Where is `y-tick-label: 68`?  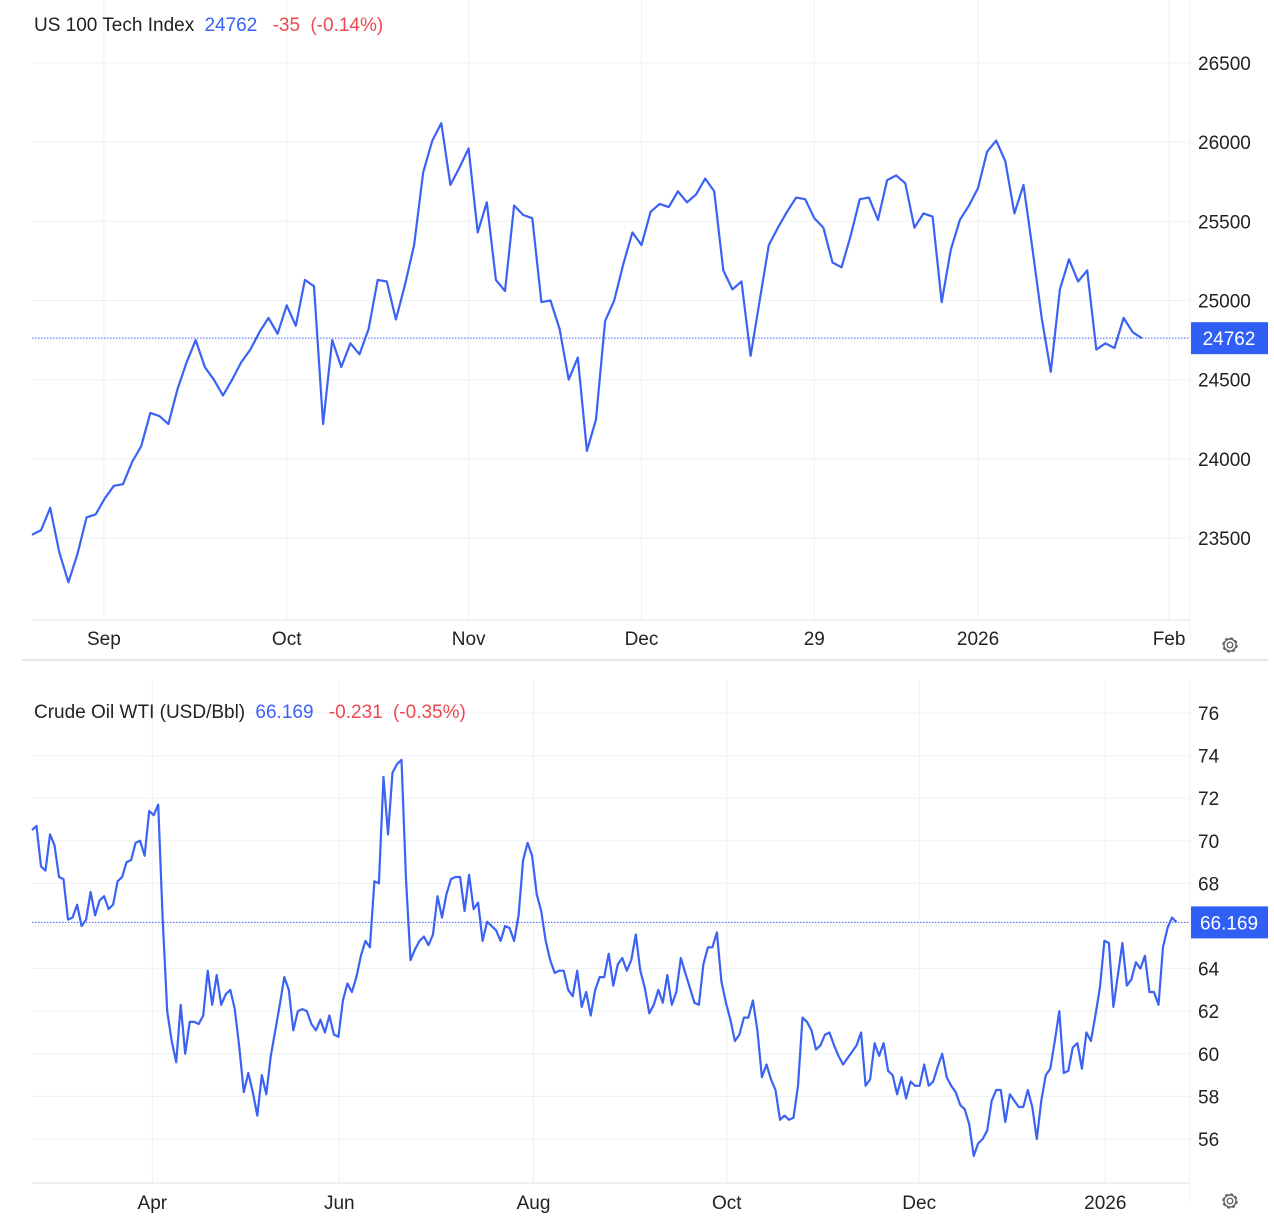
y-tick-label: 68 is located at coordinates (1208, 884).